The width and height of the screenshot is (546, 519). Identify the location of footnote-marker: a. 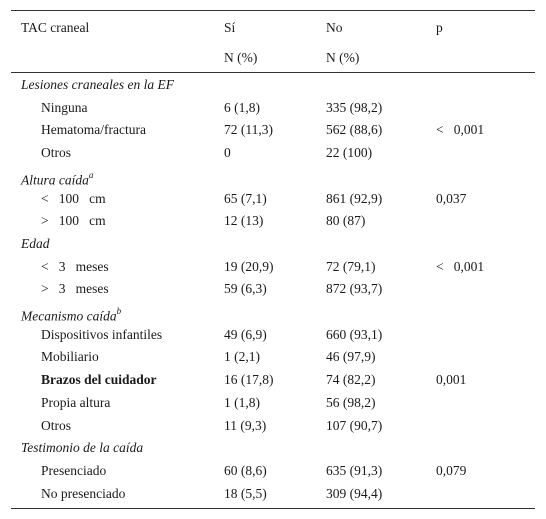
(91, 175).